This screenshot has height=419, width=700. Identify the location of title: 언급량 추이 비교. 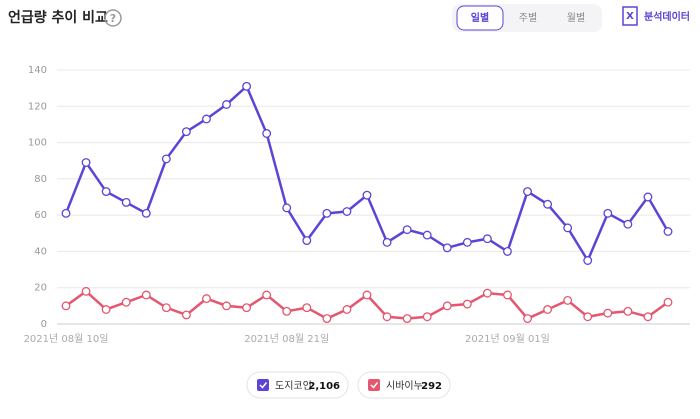
(58, 17).